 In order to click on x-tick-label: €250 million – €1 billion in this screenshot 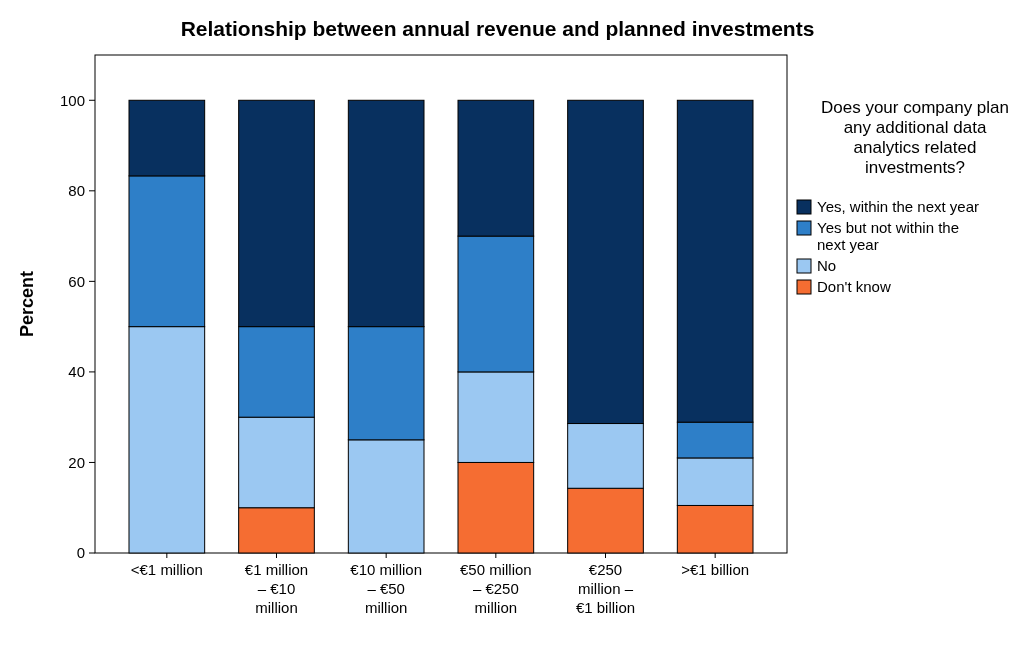, I will do `click(605, 588)`.